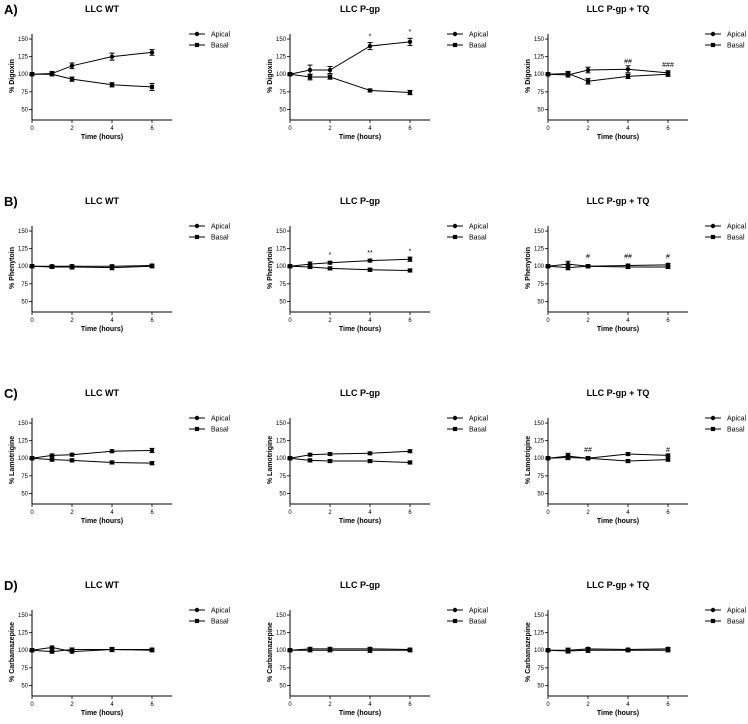  I want to click on panel-letter: D), so click(11, 585).